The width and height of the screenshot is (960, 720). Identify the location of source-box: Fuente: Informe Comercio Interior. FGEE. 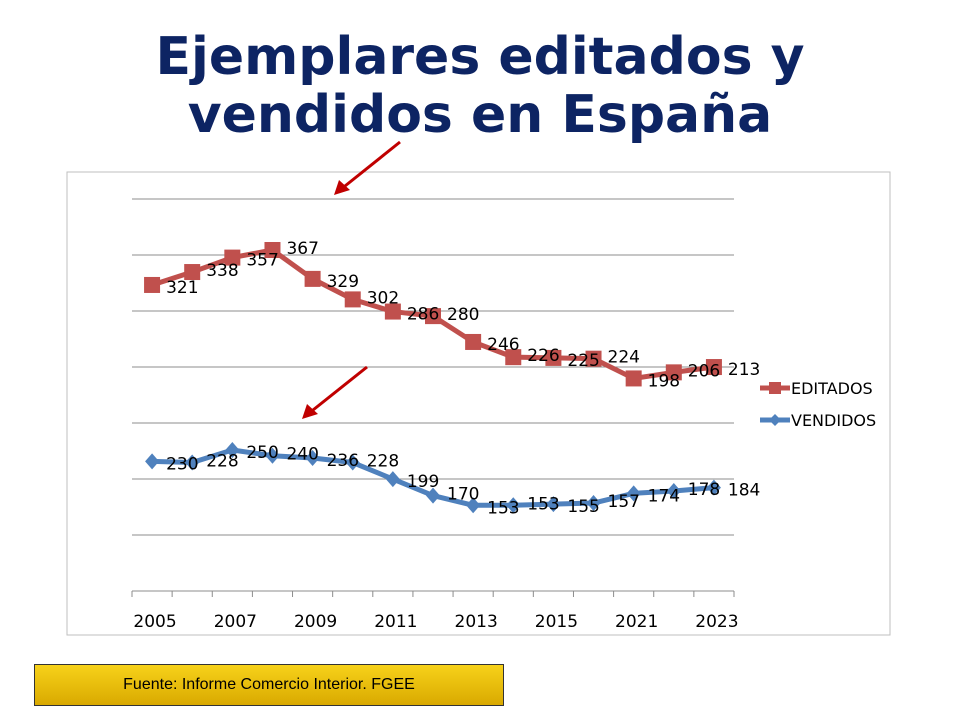
(269, 685).